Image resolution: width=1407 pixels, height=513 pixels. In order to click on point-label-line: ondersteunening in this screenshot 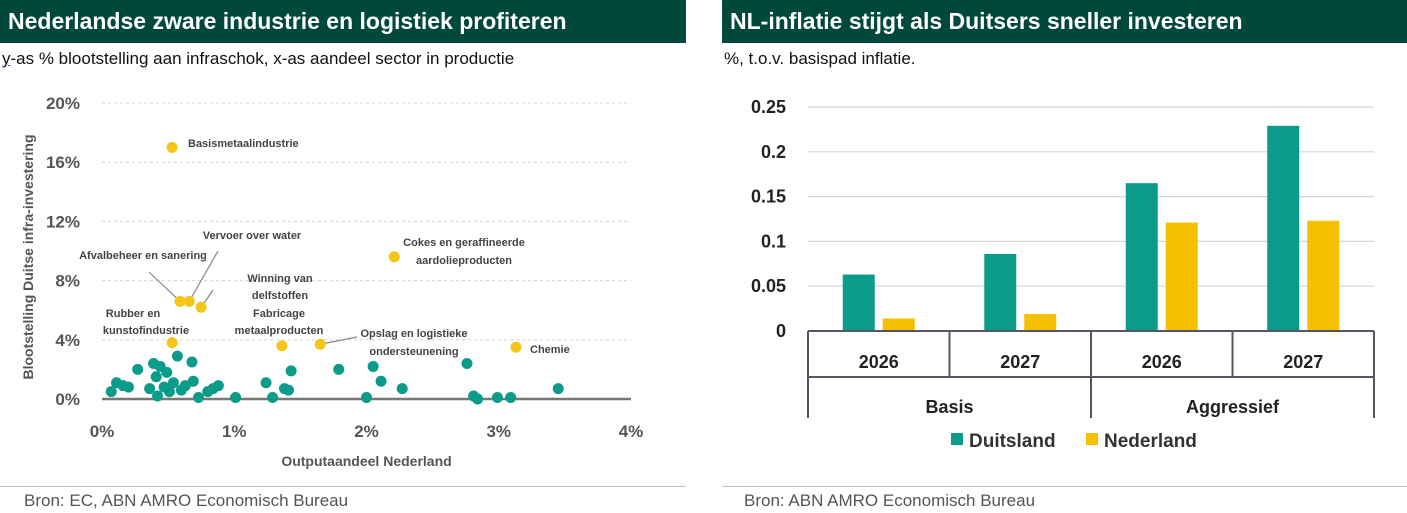, I will do `click(413, 352)`.